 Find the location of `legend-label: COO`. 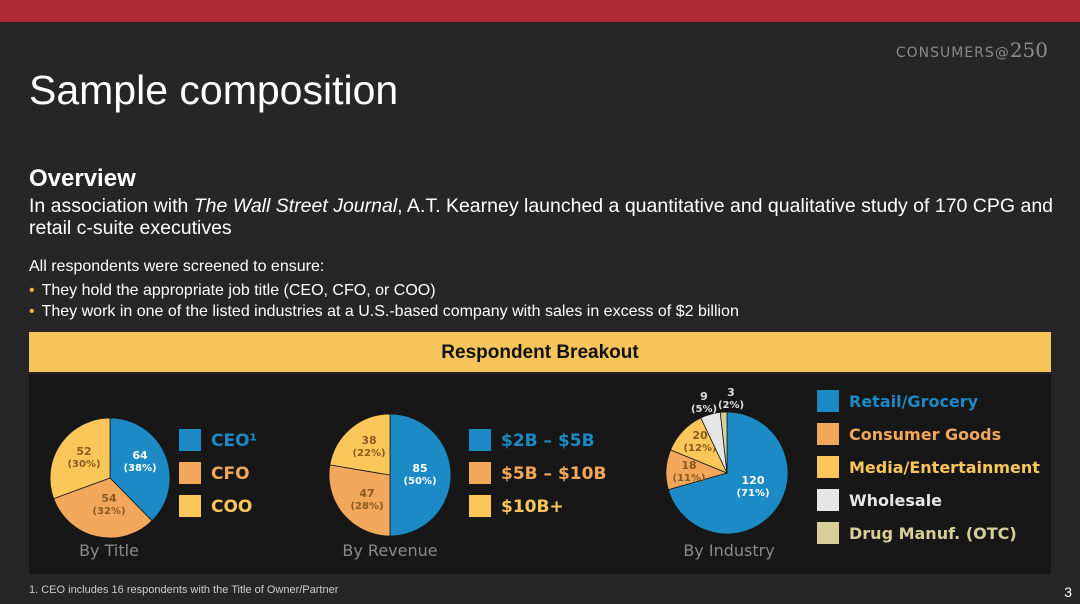

legend-label: COO is located at coordinates (231, 507).